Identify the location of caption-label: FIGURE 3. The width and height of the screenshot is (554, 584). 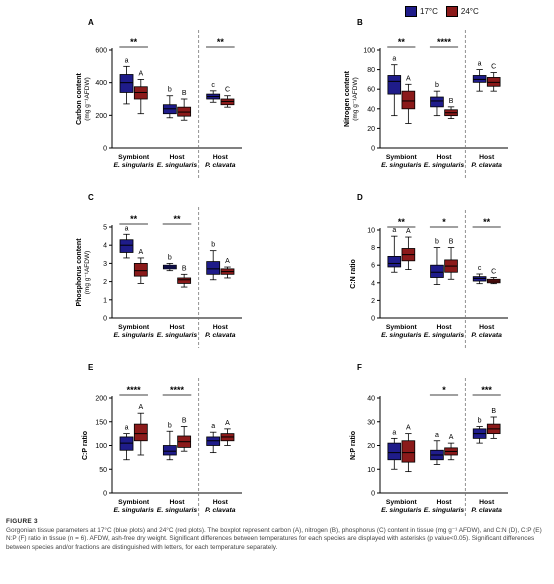
(22, 521).